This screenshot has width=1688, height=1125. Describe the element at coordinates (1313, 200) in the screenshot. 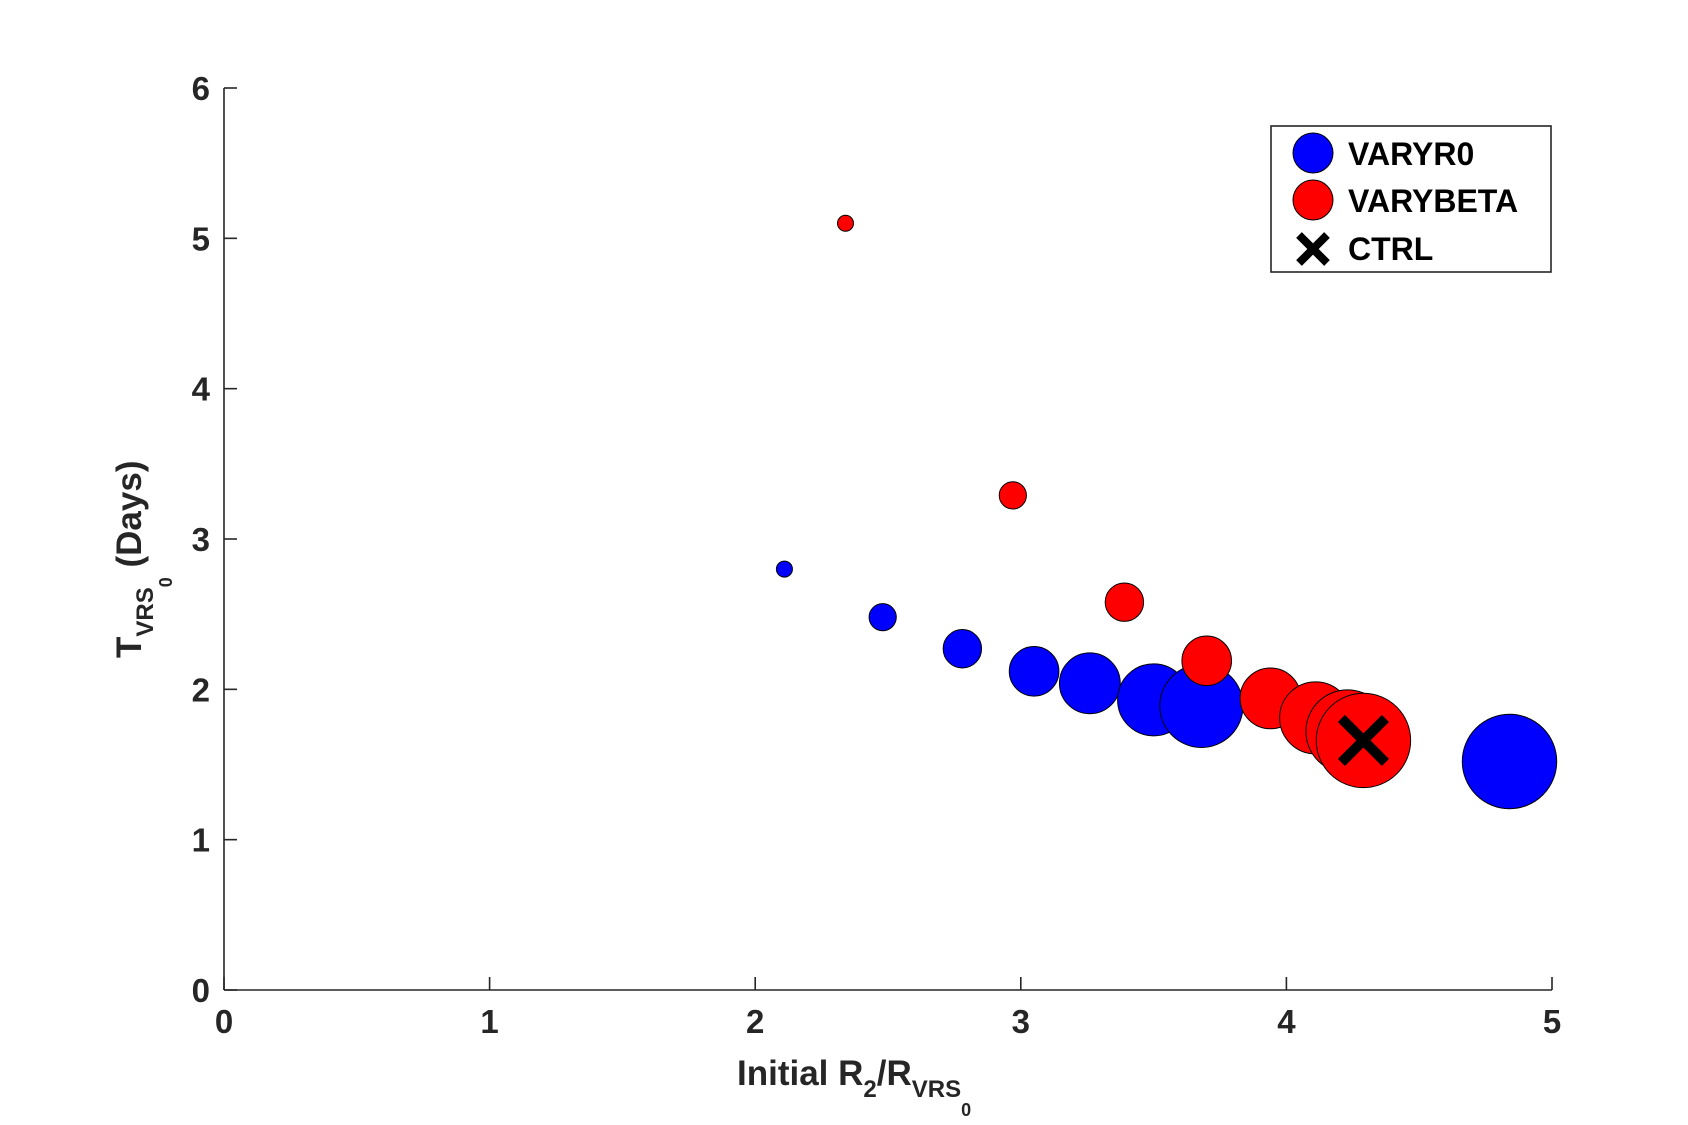

I see `legend-marker-varybeta` at that location.